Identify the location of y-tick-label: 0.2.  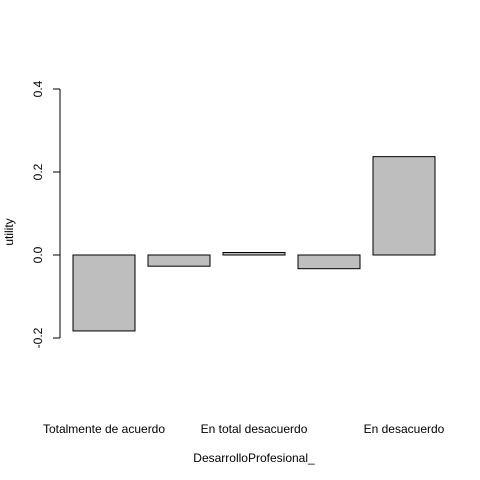
(38, 171).